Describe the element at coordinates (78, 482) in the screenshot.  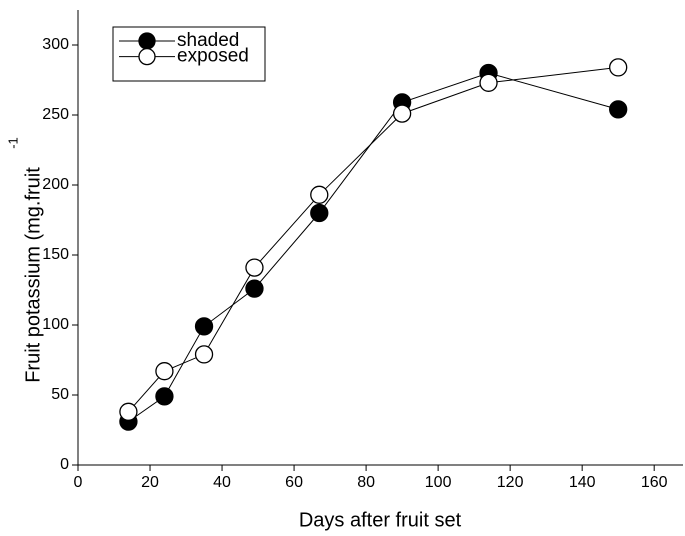
I see `x-tick-label: 0` at that location.